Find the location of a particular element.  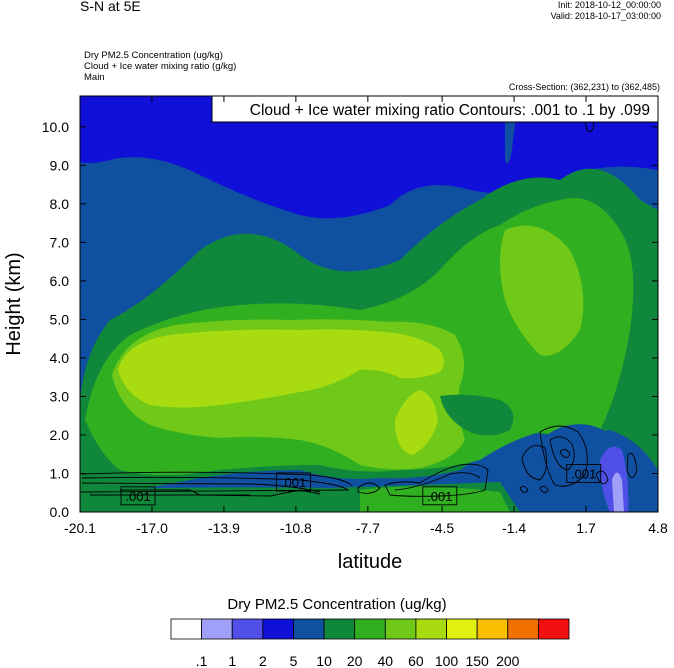

colorbar-title: Dry PM2.5 Concentration (ug/kg) is located at coordinates (337, 604).